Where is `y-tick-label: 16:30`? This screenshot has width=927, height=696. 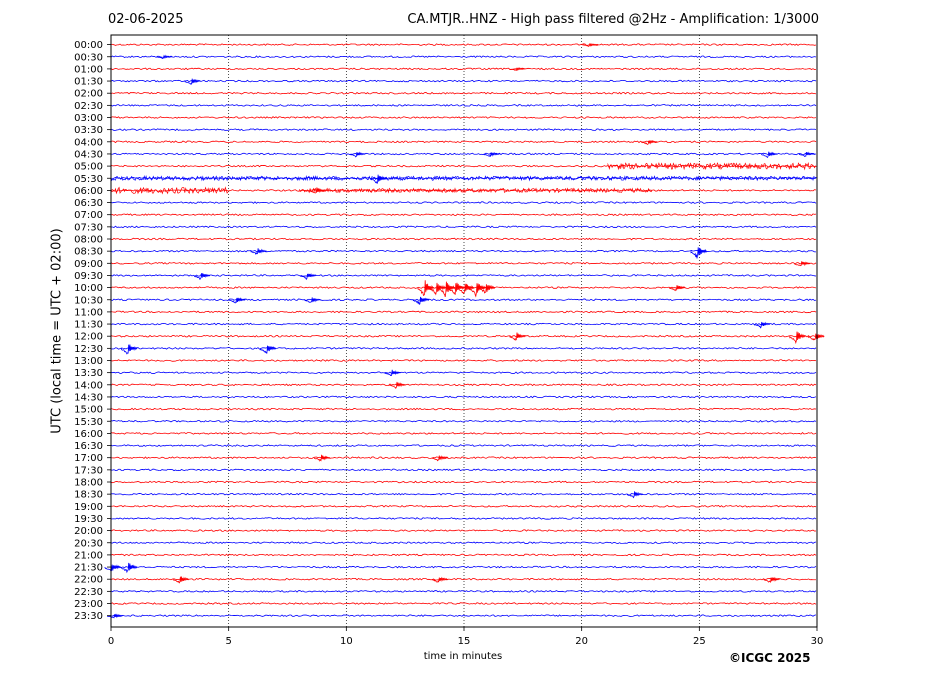 y-tick-label: 16:30 is located at coordinates (88, 446).